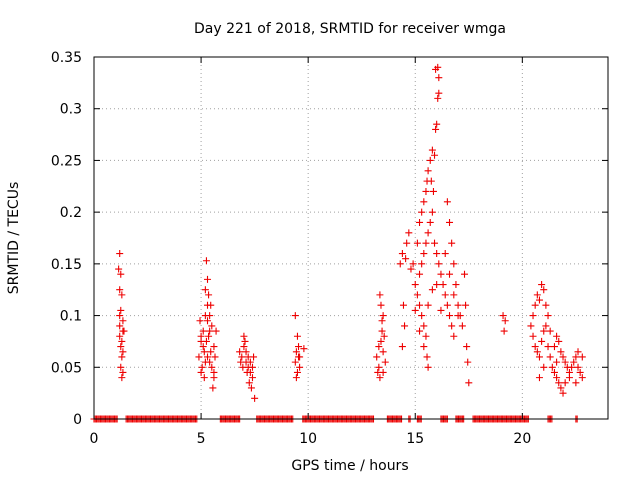 This screenshot has width=640, height=480. What do you see at coordinates (349, 466) in the screenshot?
I see `x-axis-label: GPS time / hours` at bounding box center [349, 466].